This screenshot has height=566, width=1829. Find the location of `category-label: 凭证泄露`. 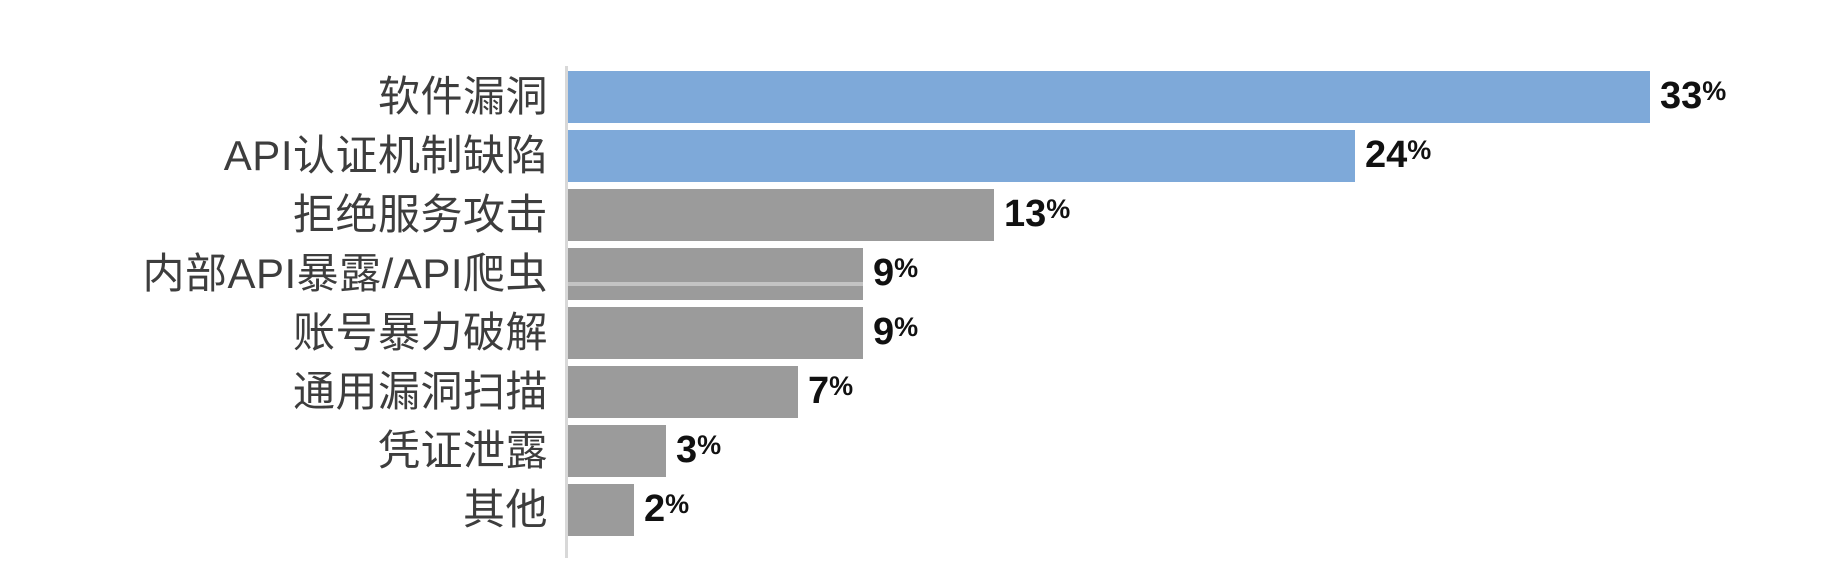

category-label: 凭证泄露 is located at coordinates (462, 450).